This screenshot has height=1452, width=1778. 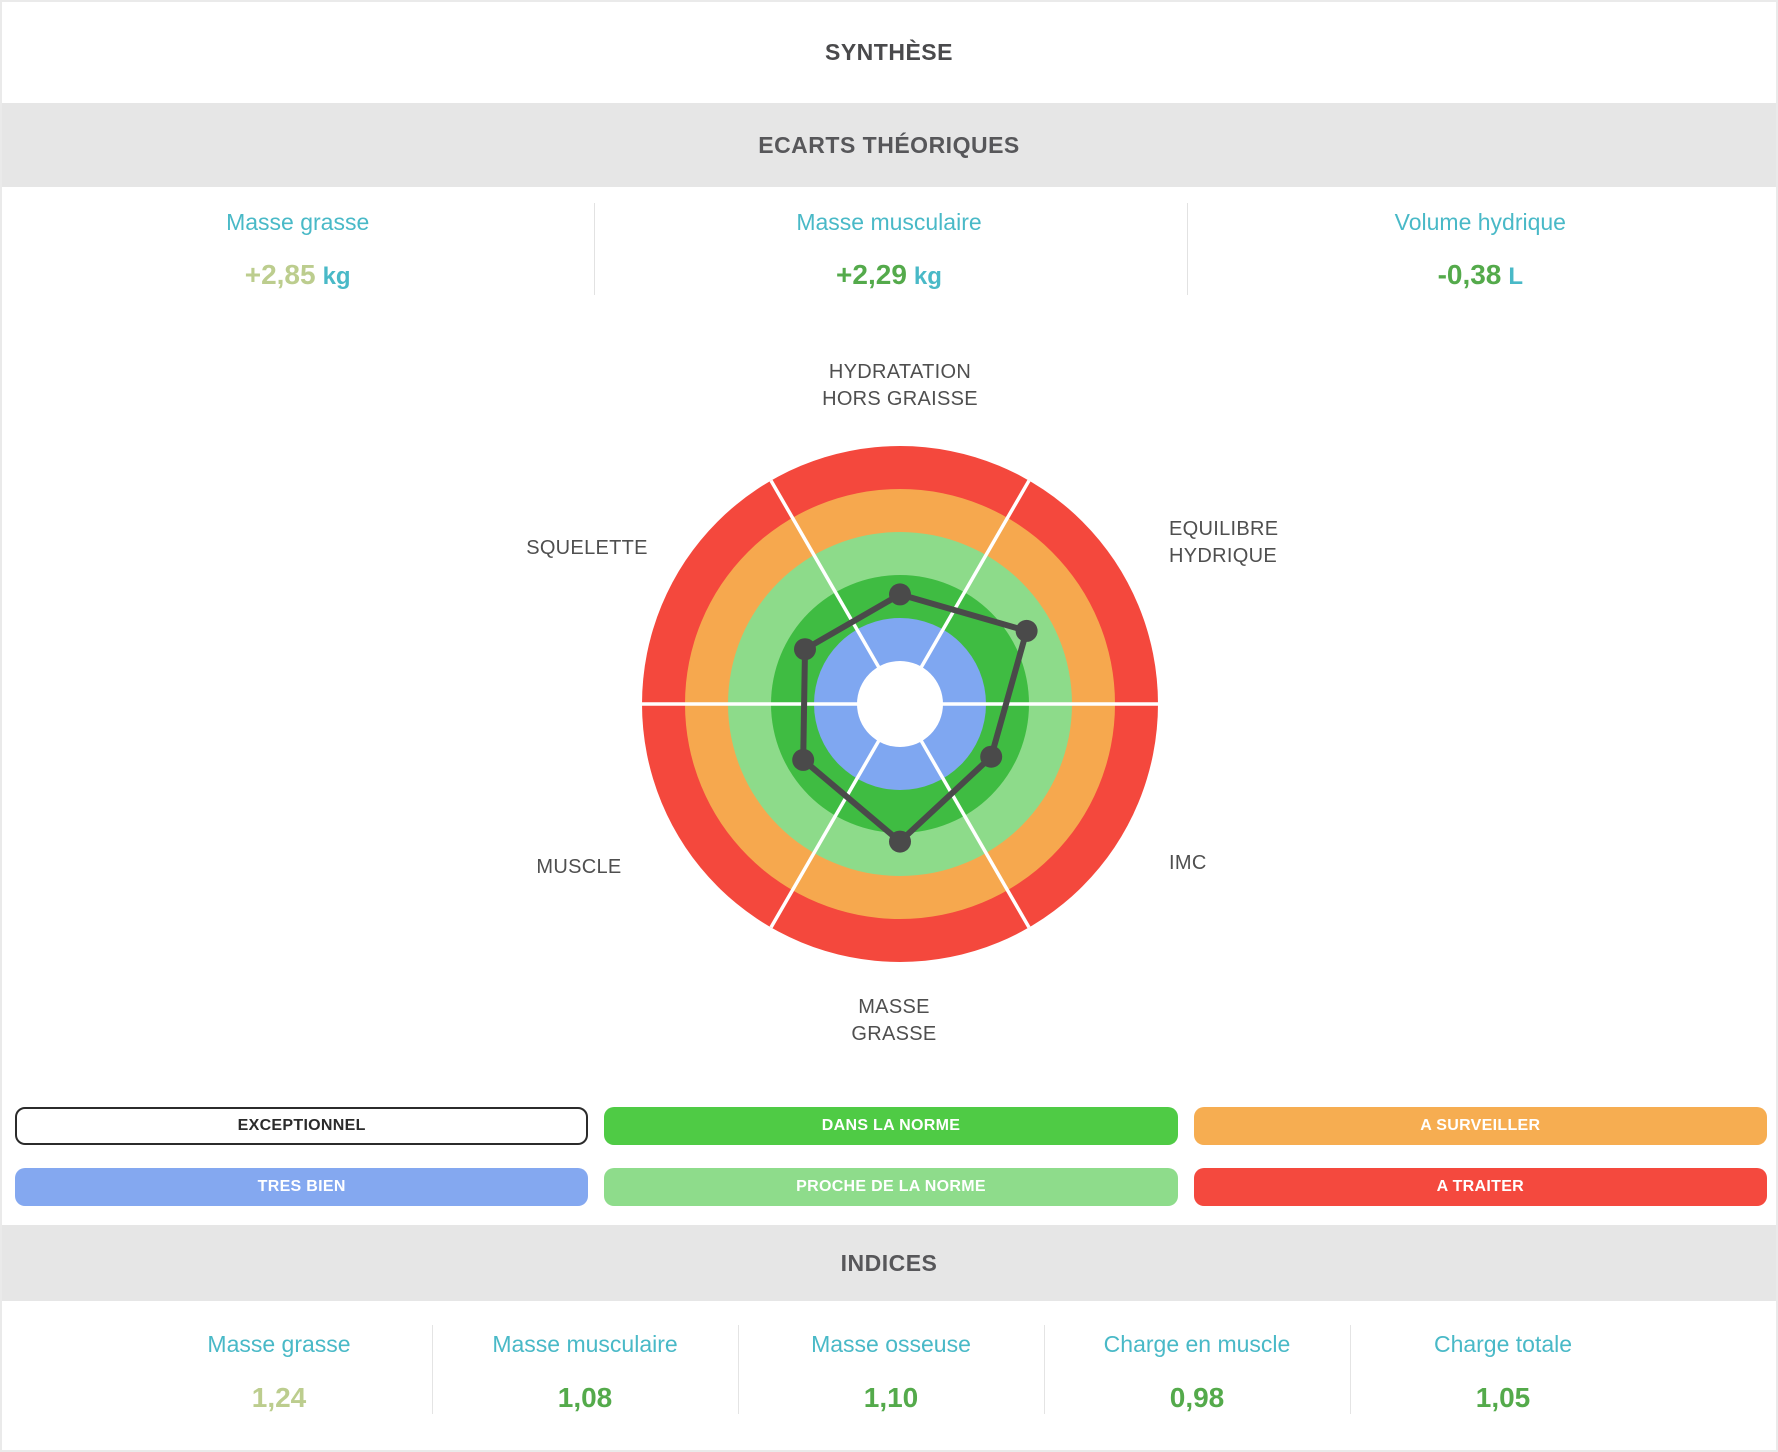 I want to click on ecarts-number: -0,38, so click(x=1469, y=274).